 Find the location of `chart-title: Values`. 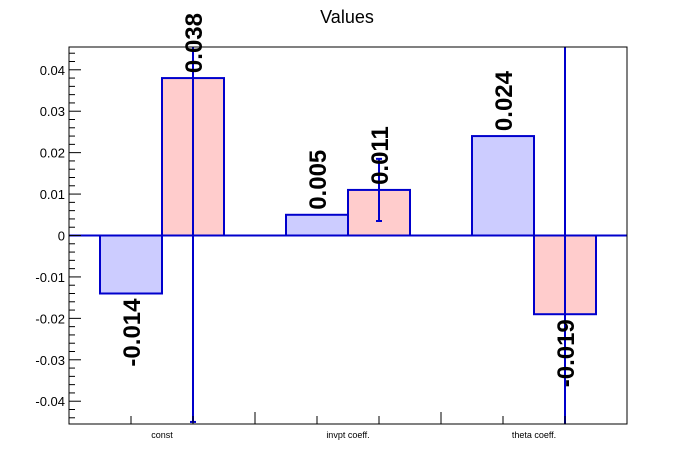

chart-title: Values is located at coordinates (347, 17).